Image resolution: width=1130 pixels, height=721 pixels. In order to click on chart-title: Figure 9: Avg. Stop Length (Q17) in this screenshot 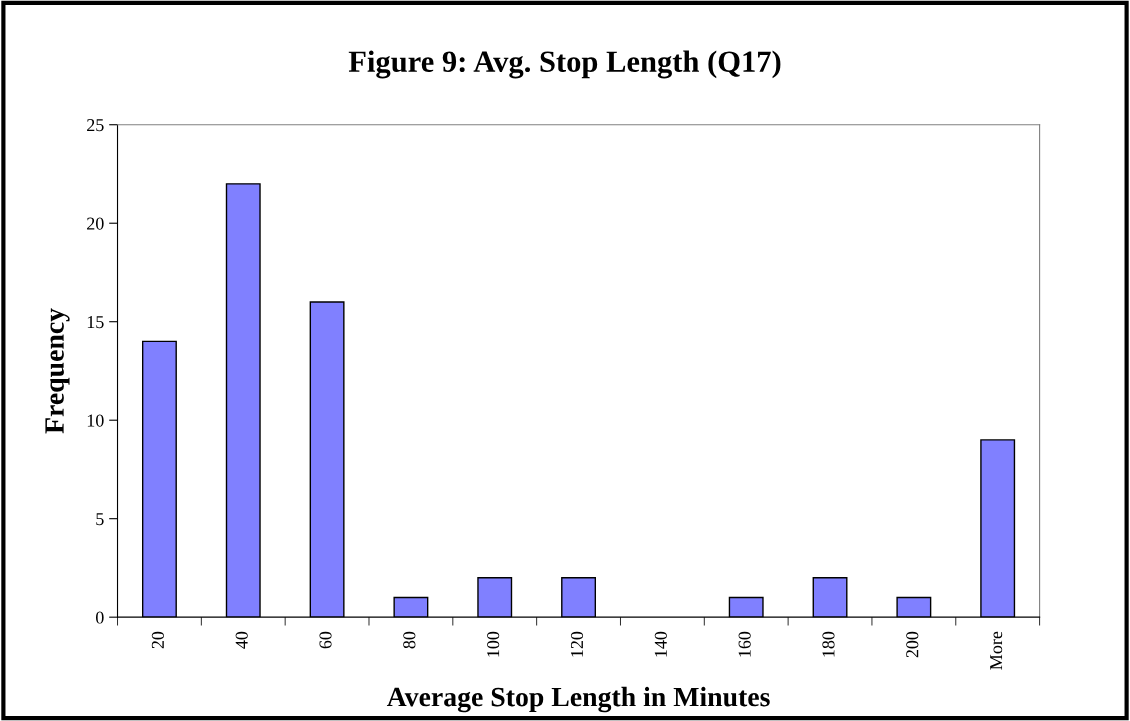, I will do `click(564, 64)`.